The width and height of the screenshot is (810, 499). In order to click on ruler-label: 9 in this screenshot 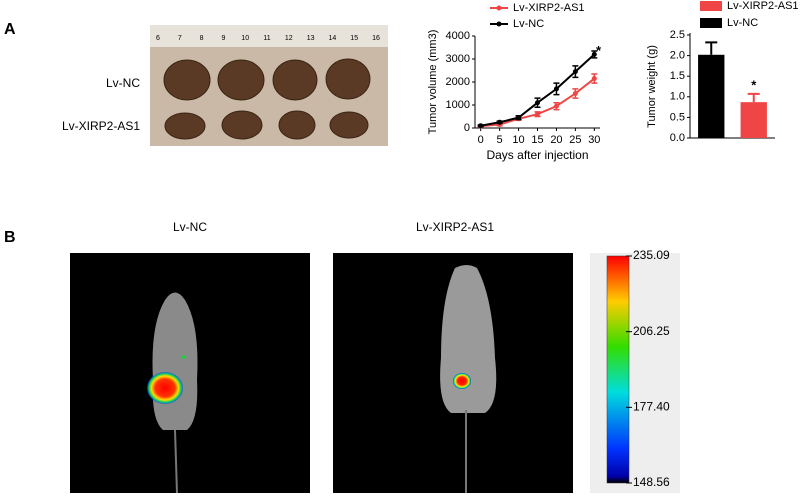, I will do `click(223, 38)`.